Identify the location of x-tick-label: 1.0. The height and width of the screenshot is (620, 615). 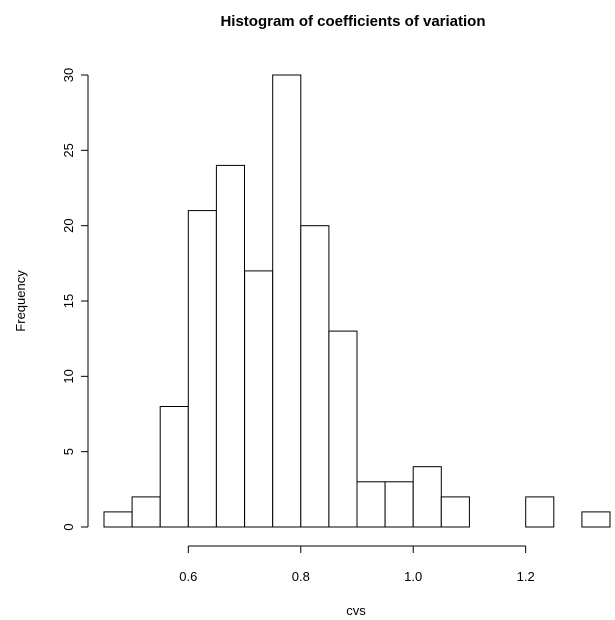
(413, 576).